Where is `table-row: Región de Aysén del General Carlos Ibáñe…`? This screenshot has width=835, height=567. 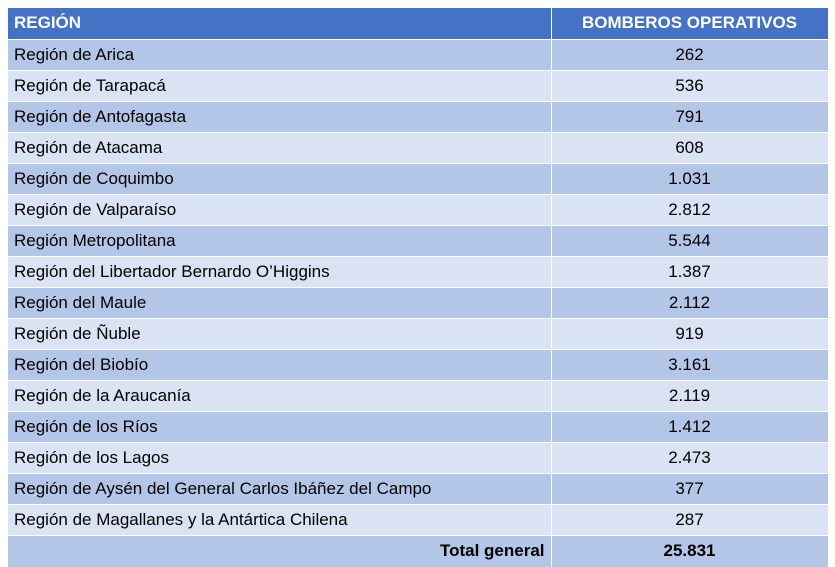
table-row: Región de Aysén del General Carlos Ibáñe… is located at coordinates (418, 489).